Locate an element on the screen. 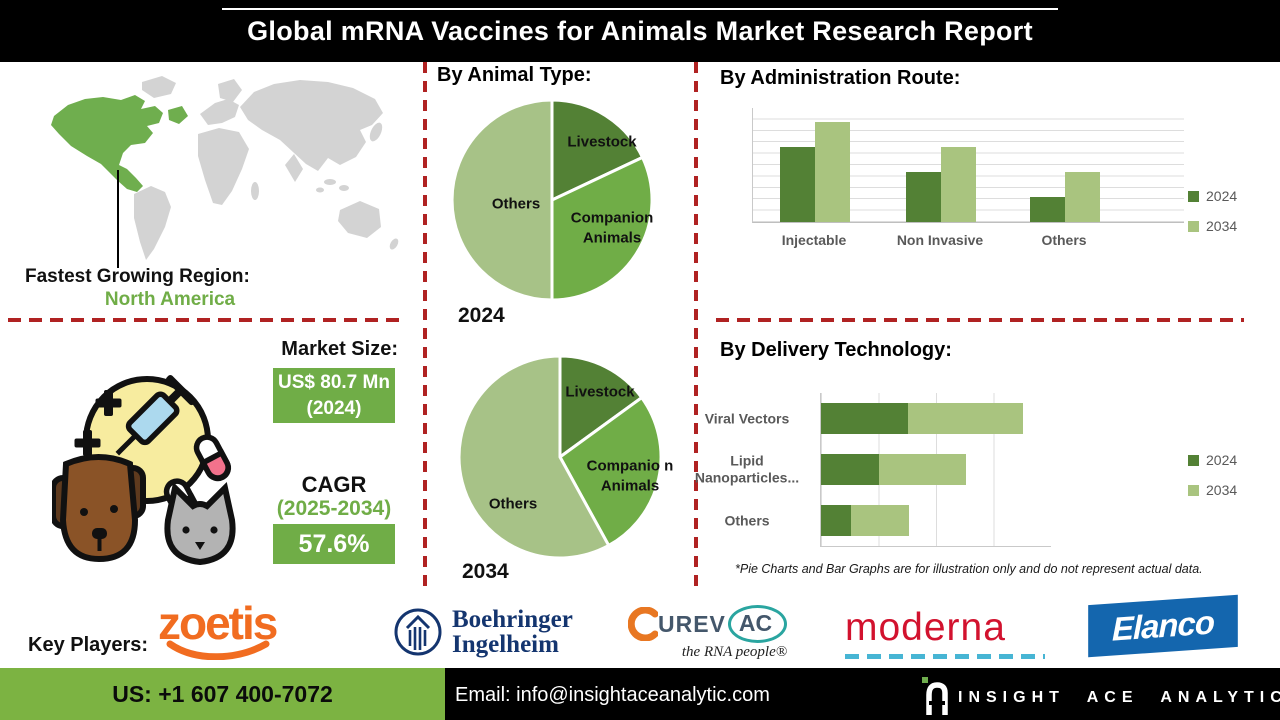 The image size is (1280, 720). region-pointer-line is located at coordinates (118, 219).